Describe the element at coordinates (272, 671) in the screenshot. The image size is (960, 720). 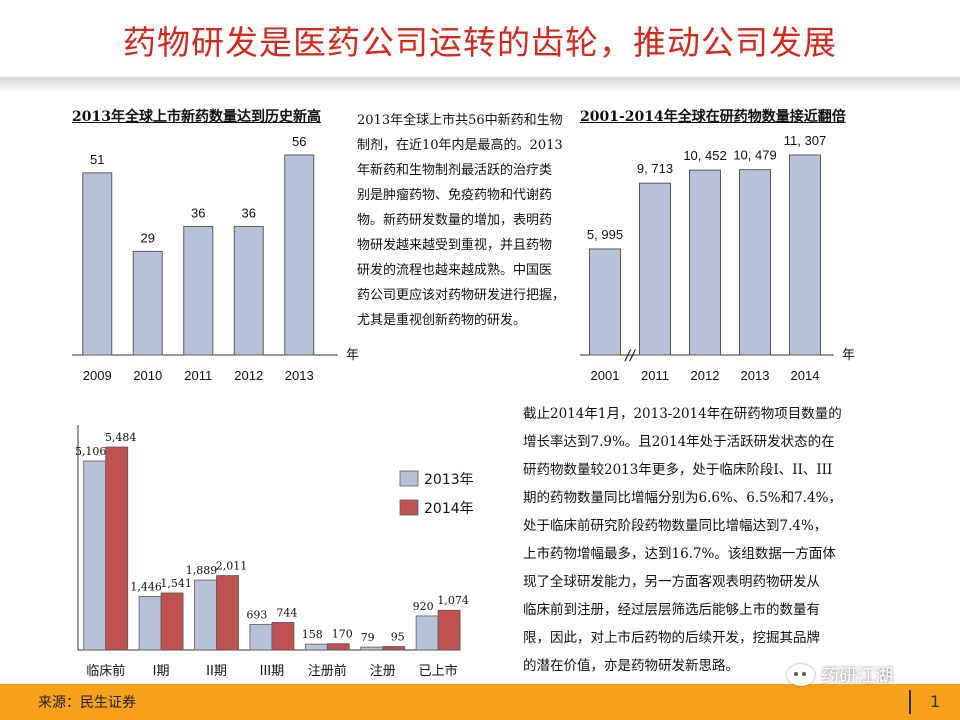
I see `x-tick-label: III期` at that location.